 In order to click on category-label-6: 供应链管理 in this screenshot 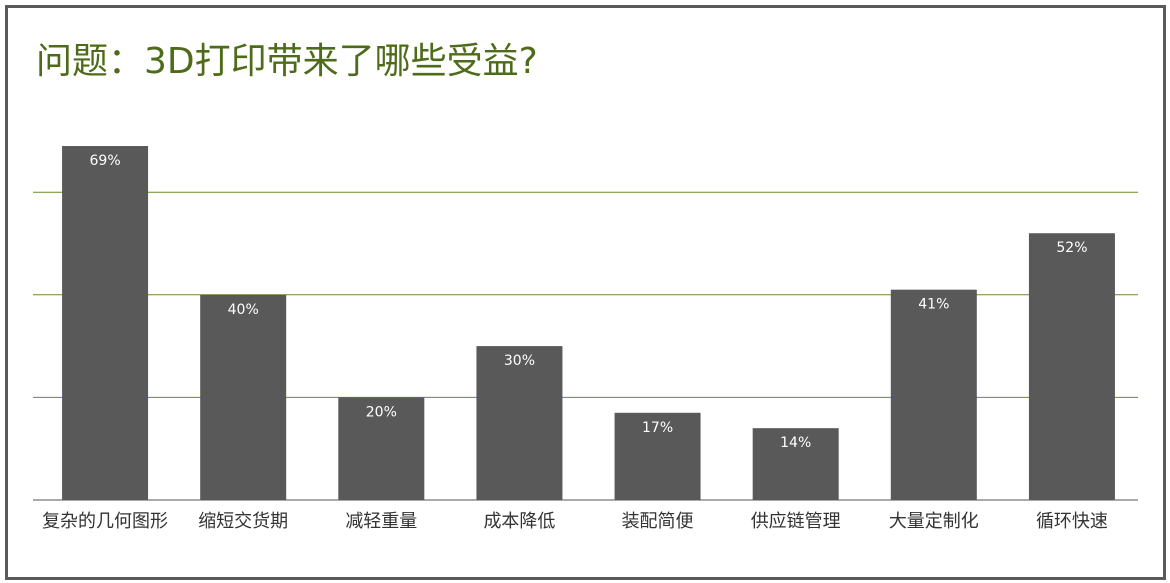, I will do `click(796, 521)`.